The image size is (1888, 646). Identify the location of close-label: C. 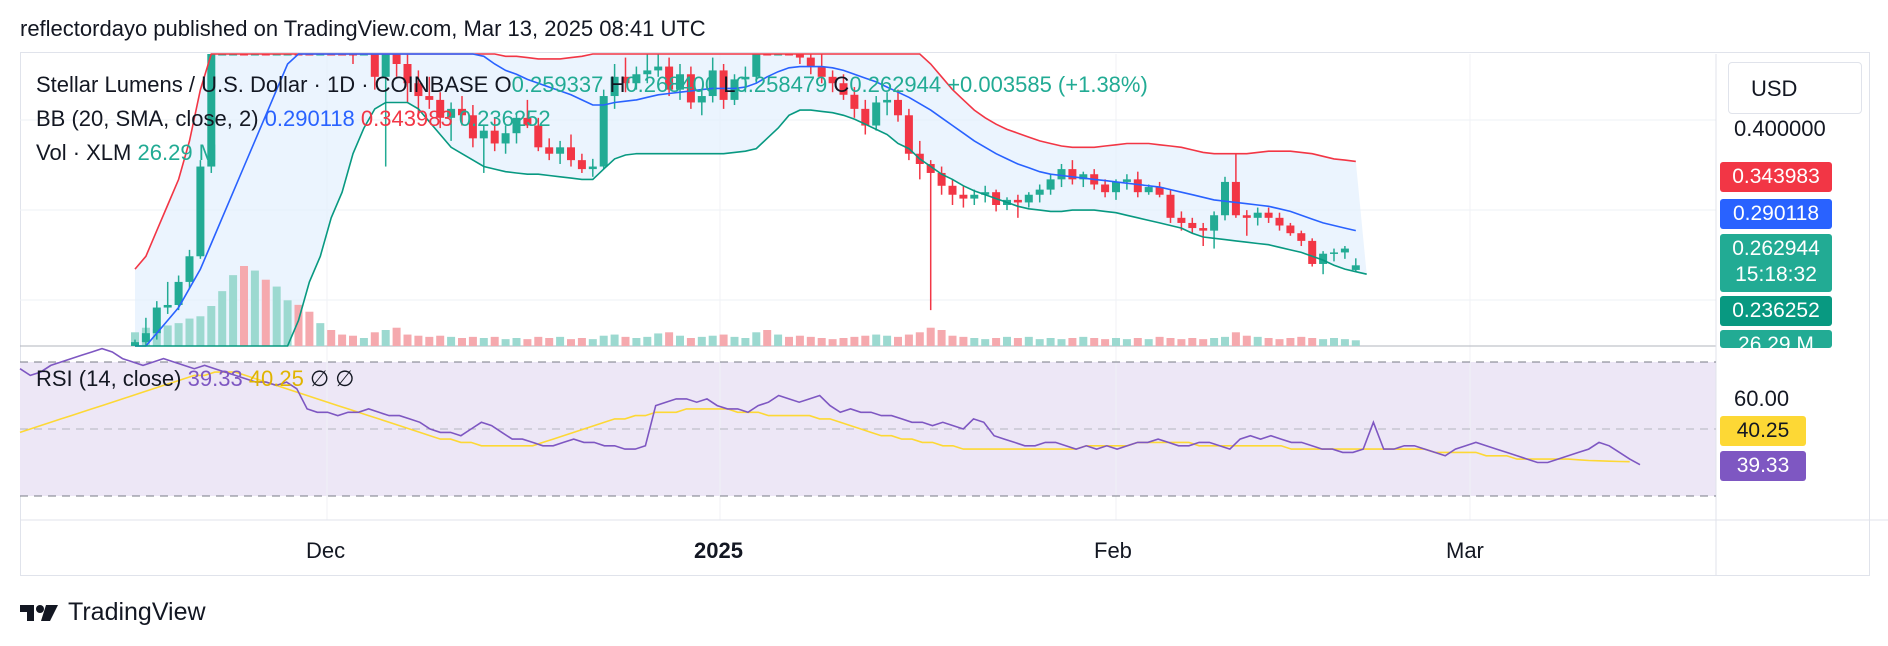
(841, 84).